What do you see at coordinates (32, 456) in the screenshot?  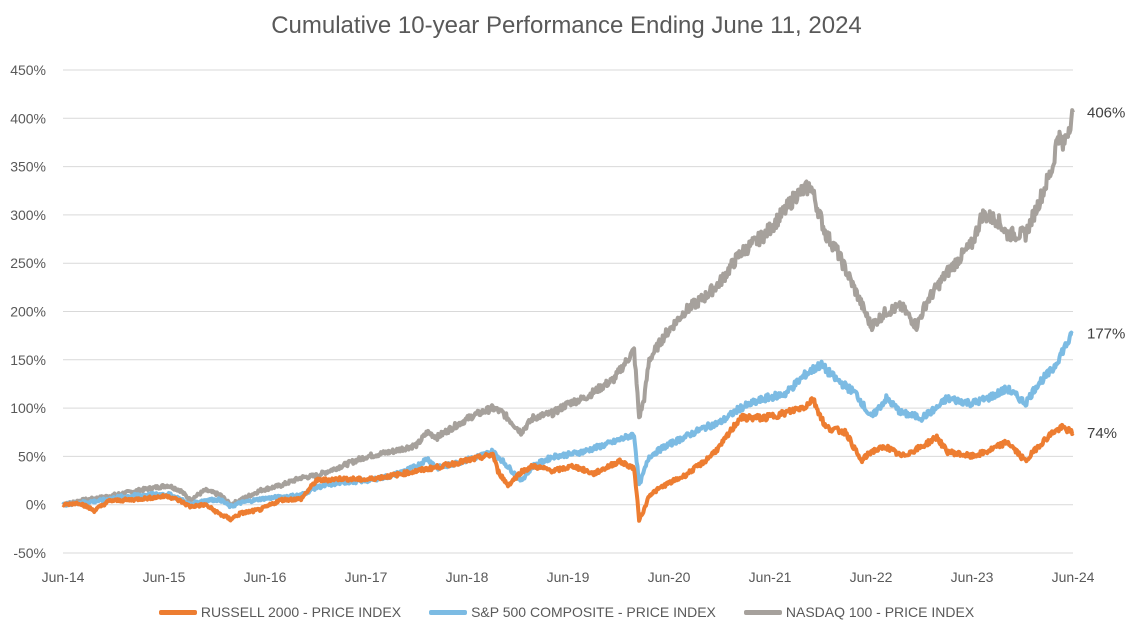 I see `y-tick-label: 50%` at bounding box center [32, 456].